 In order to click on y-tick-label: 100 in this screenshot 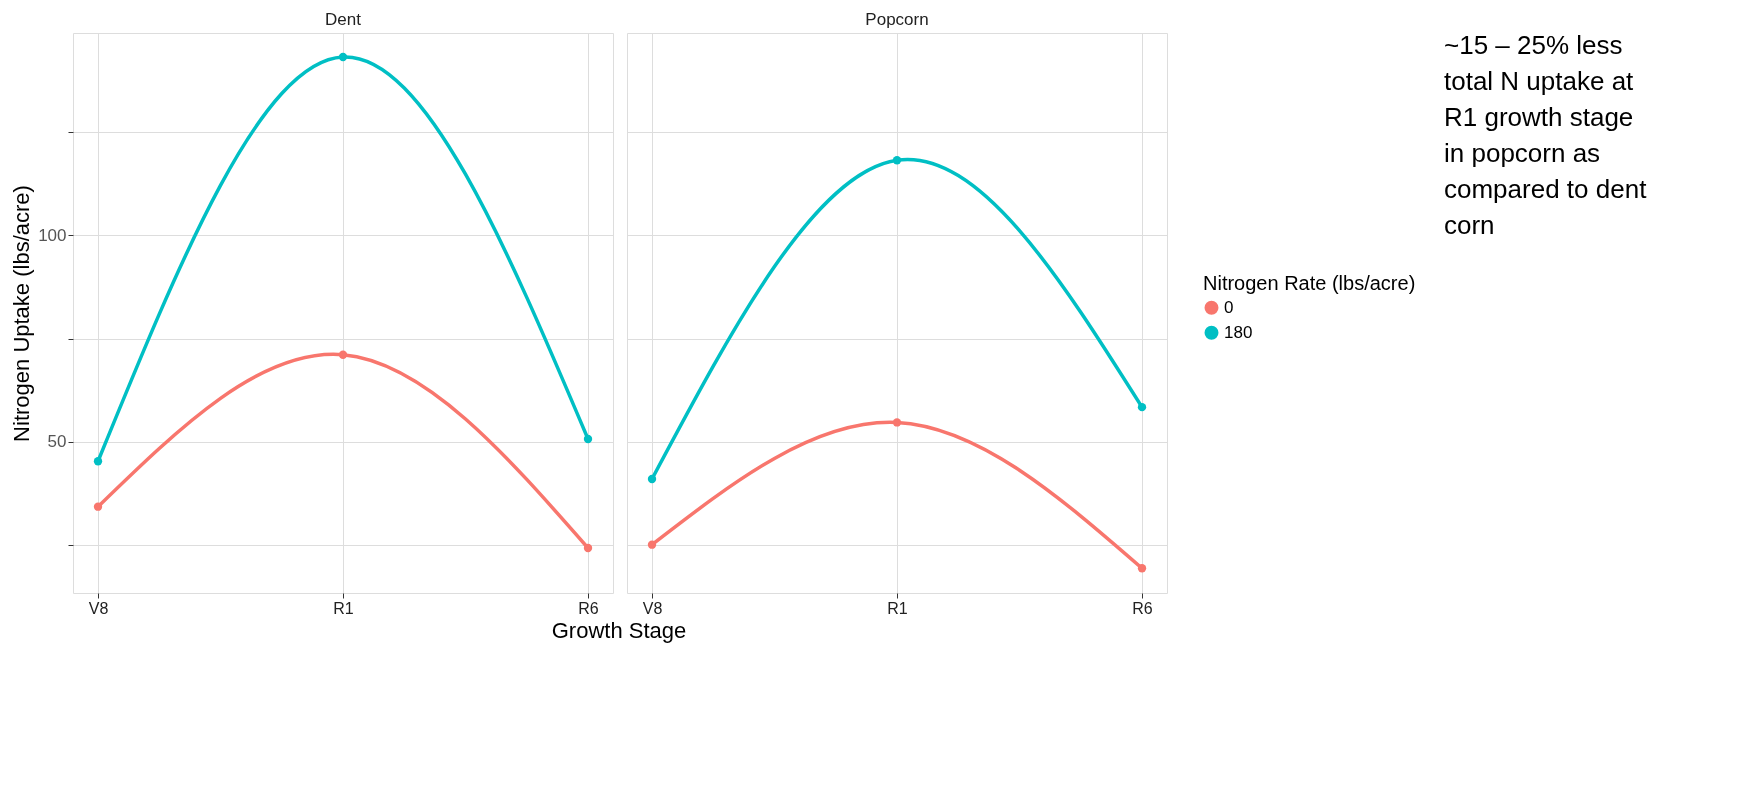, I will do `click(52, 235)`.